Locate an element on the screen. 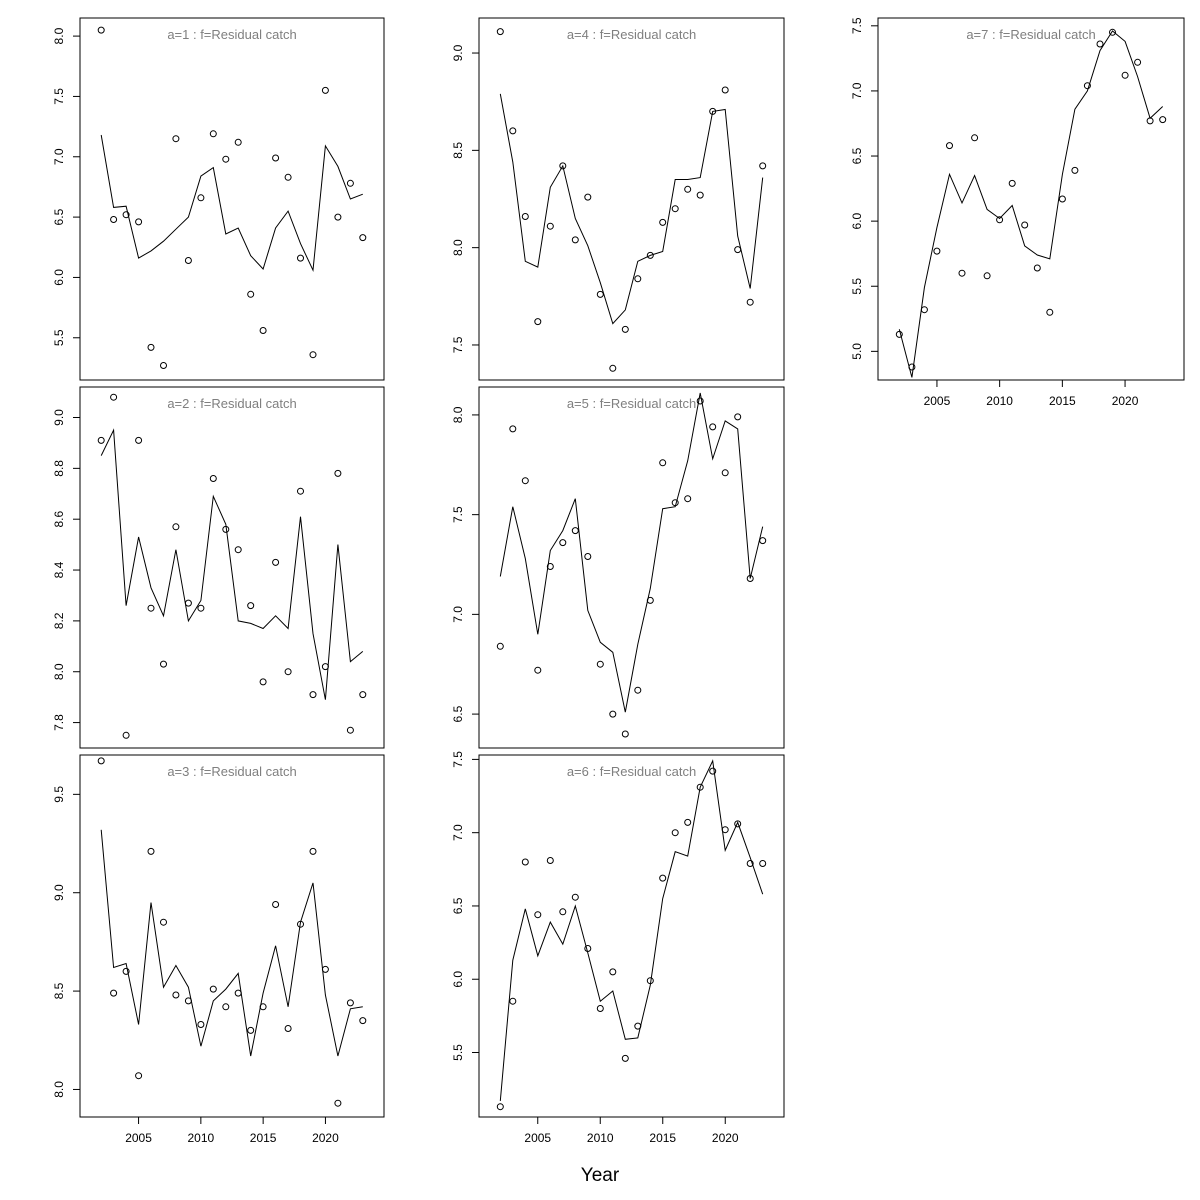 Image resolution: width=1200 pixels, height=1200 pixels. panel-title: a=6 : f=Residual catch is located at coordinates (631, 771).